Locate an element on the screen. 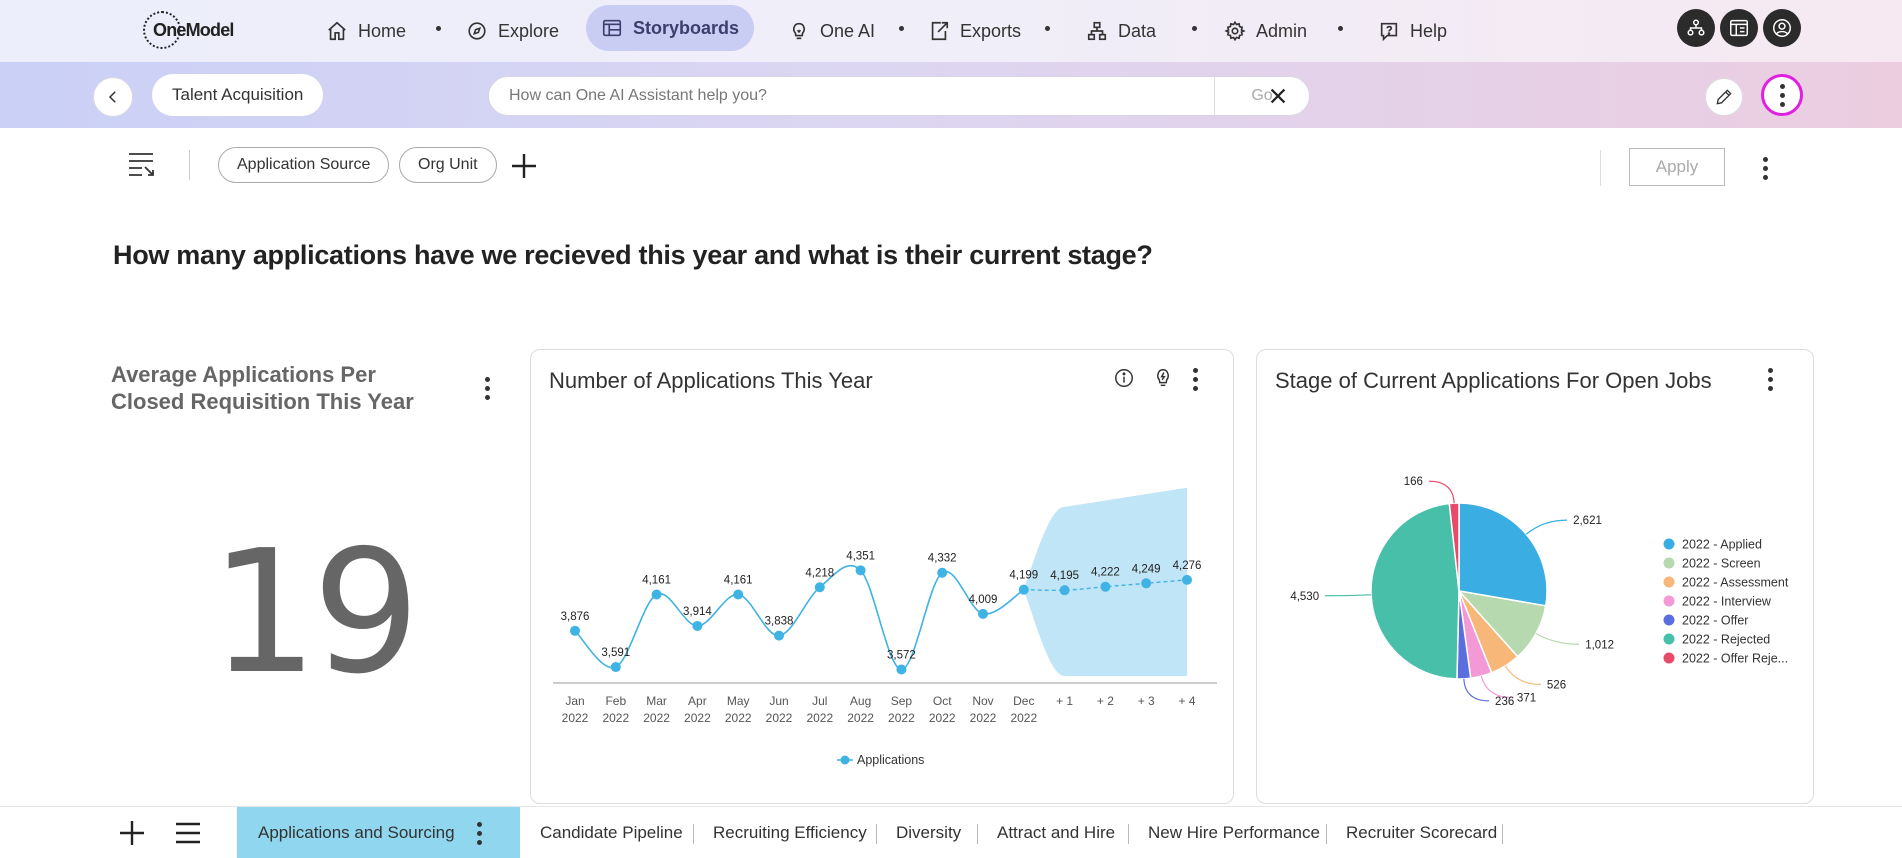 The height and width of the screenshot is (858, 1902). chevron-left-icon is located at coordinates (112, 97).